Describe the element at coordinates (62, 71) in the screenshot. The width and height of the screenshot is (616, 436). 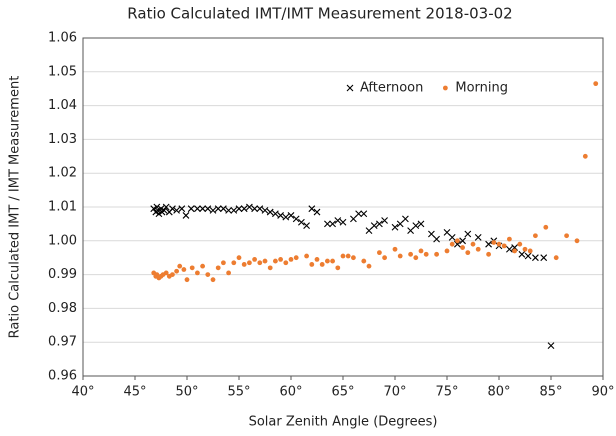
I see `y-tick-label: 1.05` at that location.